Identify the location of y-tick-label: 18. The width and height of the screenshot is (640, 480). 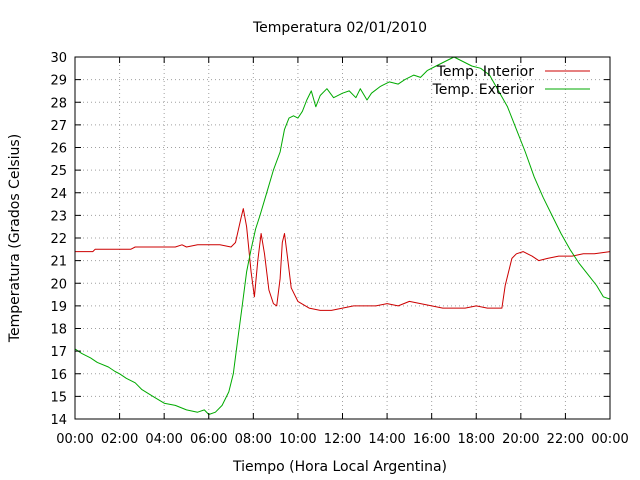
(58, 330).